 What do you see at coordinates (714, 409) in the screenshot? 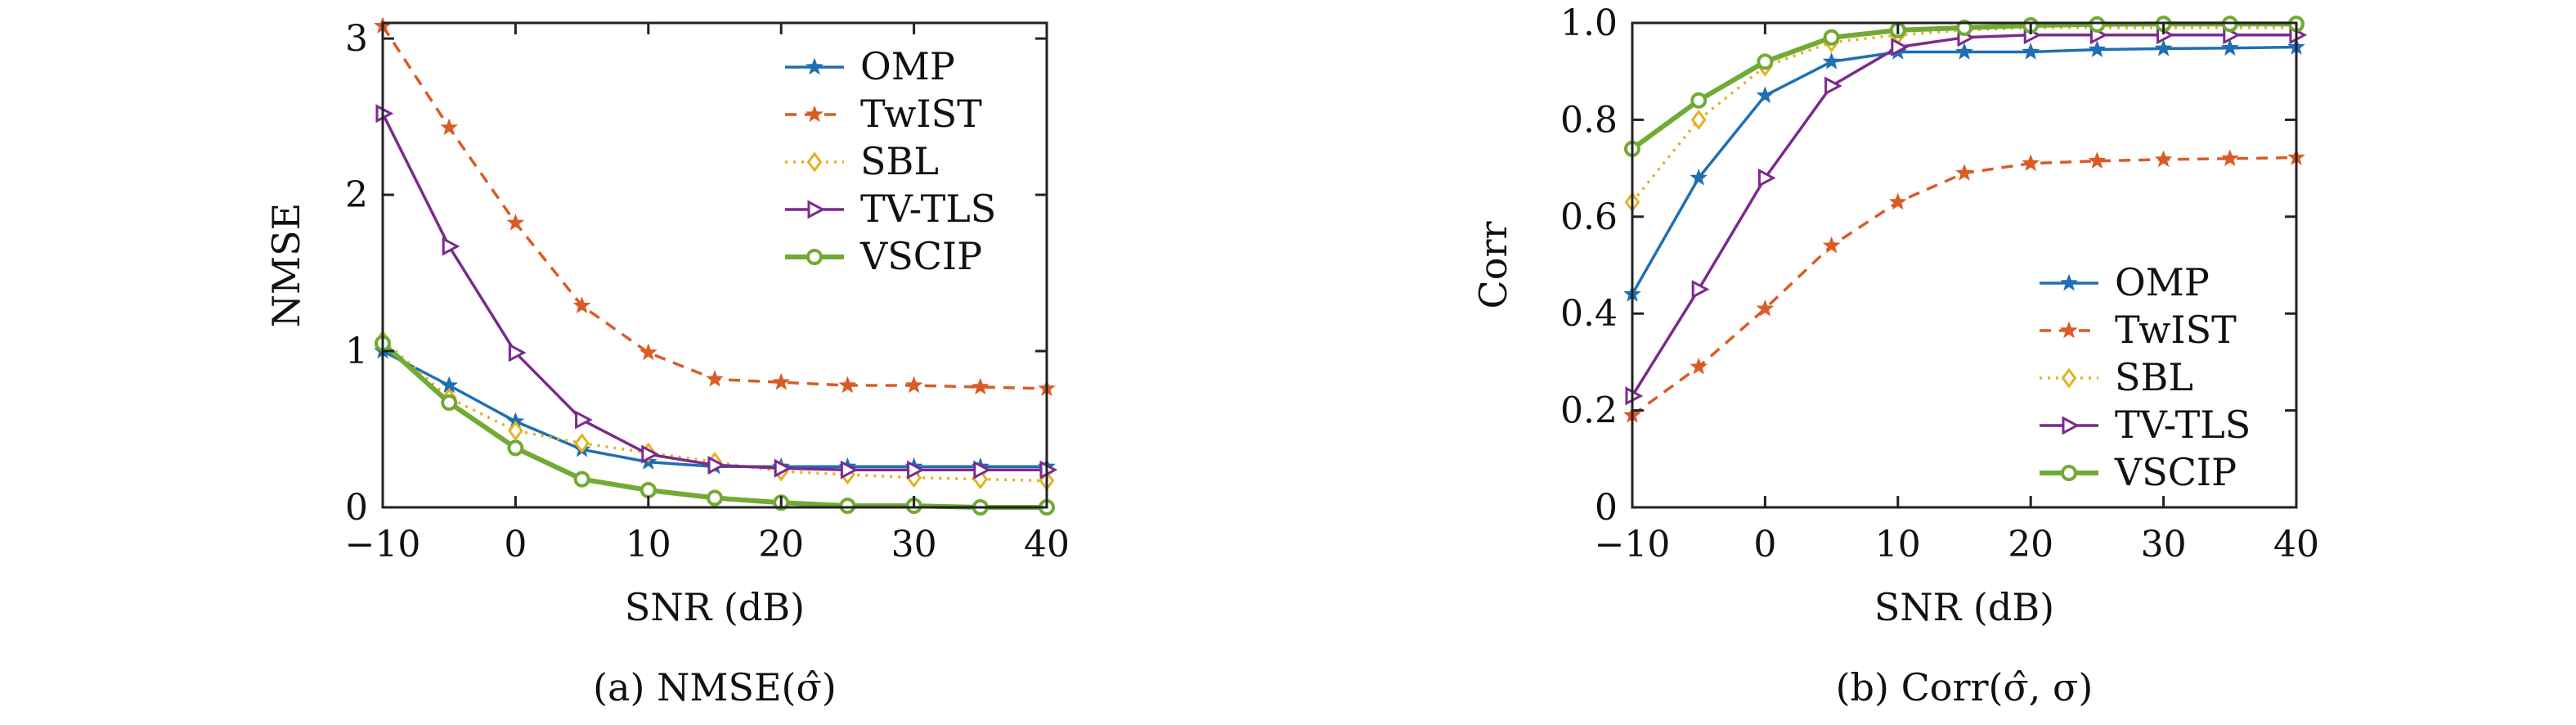
I see `series-line-omp` at bounding box center [714, 409].